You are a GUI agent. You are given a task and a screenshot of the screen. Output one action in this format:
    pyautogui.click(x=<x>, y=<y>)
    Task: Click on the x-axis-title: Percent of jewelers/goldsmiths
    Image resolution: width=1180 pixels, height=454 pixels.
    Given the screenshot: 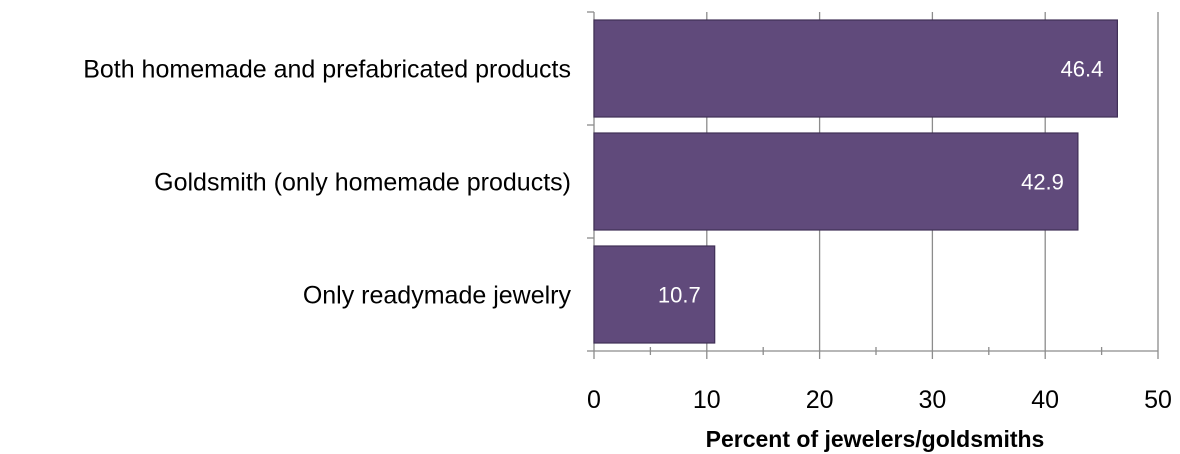 What is the action you would take?
    pyautogui.click(x=875, y=439)
    